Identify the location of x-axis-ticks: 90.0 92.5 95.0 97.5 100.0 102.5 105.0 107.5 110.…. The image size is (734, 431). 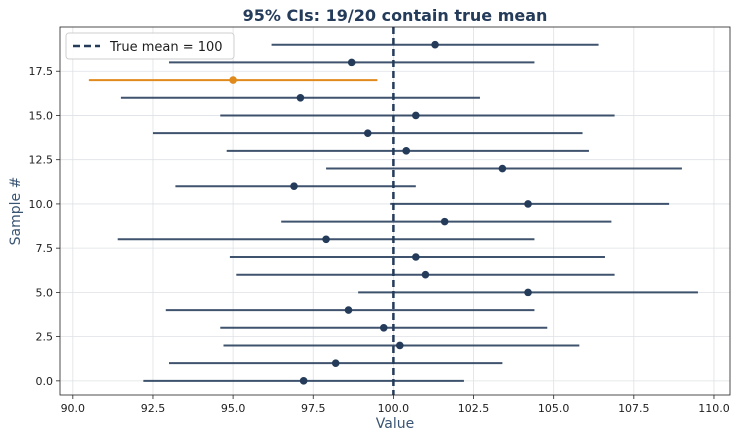
(395, 405).